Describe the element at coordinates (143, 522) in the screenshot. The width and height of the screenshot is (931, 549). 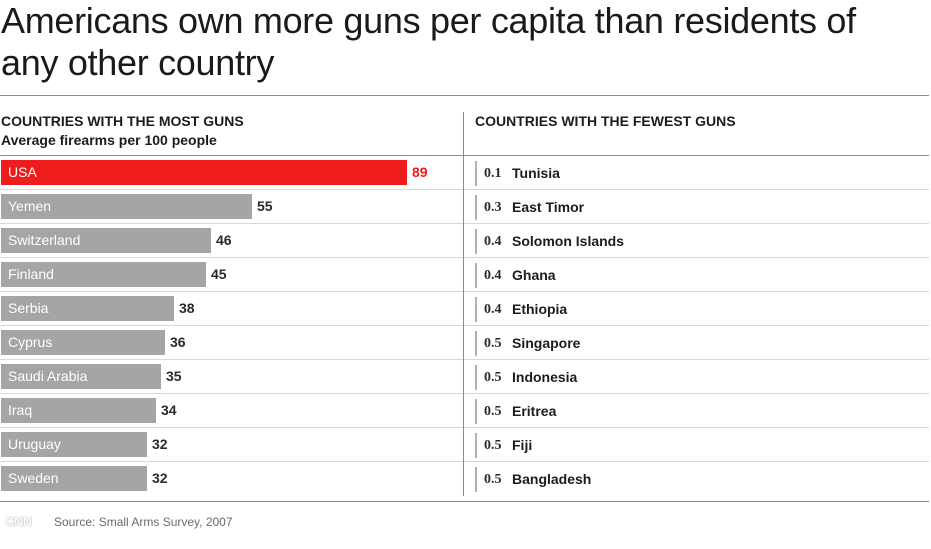
I see `source-note: Source: Small Arms Survey, 2007` at that location.